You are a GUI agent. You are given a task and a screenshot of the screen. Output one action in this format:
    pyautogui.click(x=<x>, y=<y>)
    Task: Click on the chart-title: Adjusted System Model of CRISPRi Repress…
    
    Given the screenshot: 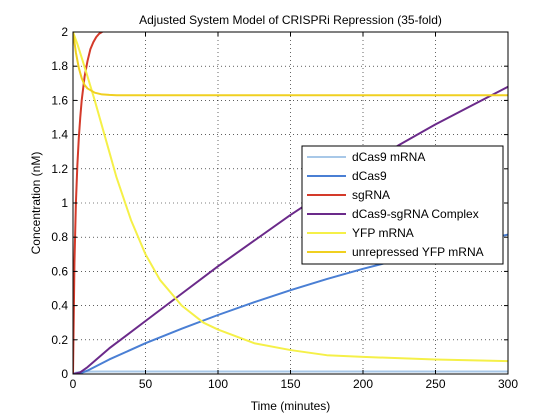 What is the action you would take?
    pyautogui.click(x=290, y=20)
    